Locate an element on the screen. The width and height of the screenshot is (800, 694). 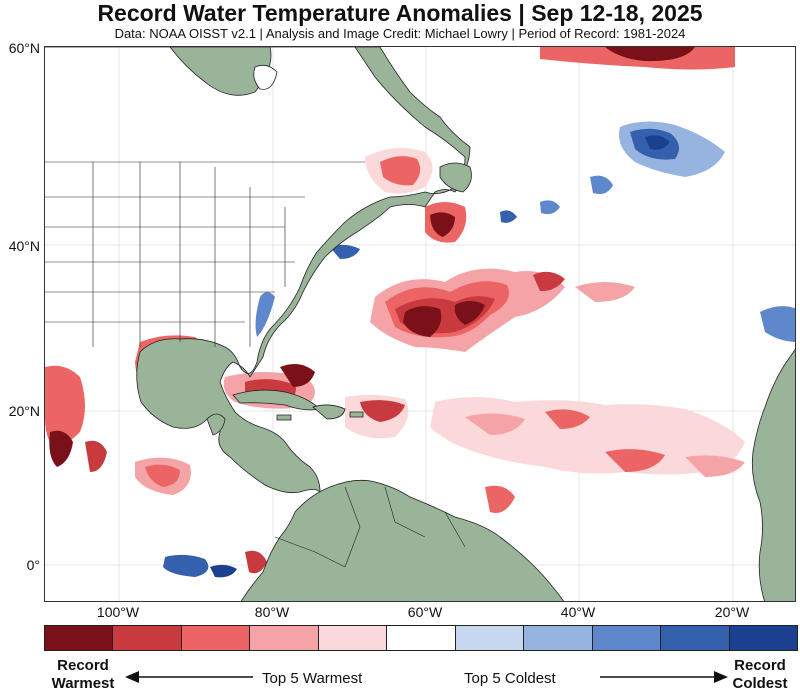
warm-arrow-icon is located at coordinates (189, 677).